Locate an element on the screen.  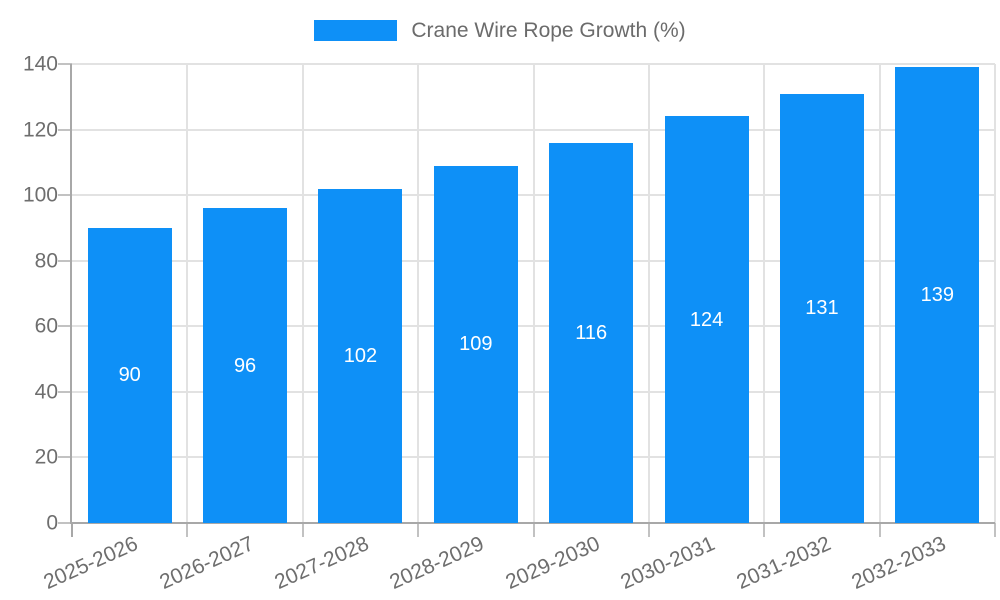
y-tick-label: 0 is located at coordinates (52, 523).